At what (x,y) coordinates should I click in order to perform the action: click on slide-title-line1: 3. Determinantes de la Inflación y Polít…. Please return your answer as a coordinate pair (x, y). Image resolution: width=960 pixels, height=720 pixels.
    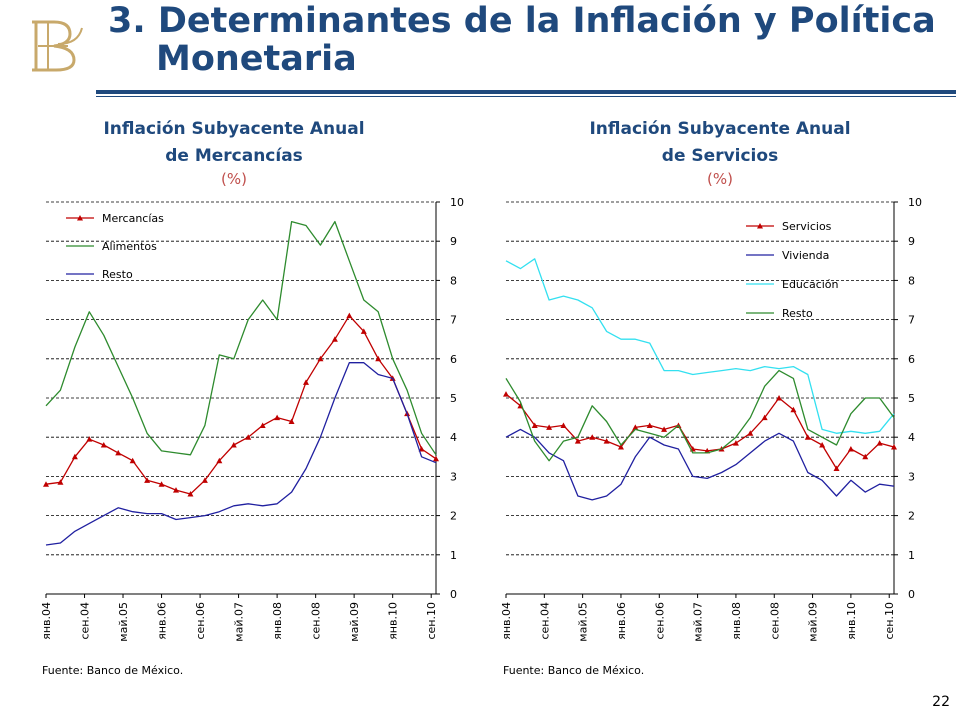
    Looking at the image, I should click on (522, 21).